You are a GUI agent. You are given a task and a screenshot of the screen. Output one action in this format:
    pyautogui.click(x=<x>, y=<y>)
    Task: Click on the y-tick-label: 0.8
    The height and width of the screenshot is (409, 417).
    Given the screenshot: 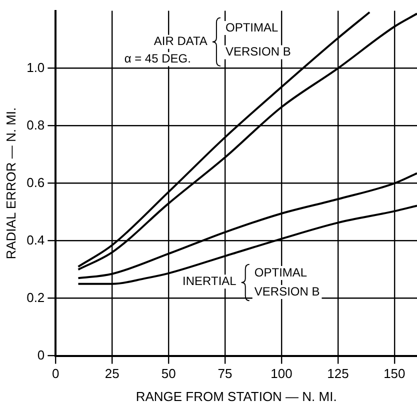 What is the action you would take?
    pyautogui.click(x=35, y=124)
    